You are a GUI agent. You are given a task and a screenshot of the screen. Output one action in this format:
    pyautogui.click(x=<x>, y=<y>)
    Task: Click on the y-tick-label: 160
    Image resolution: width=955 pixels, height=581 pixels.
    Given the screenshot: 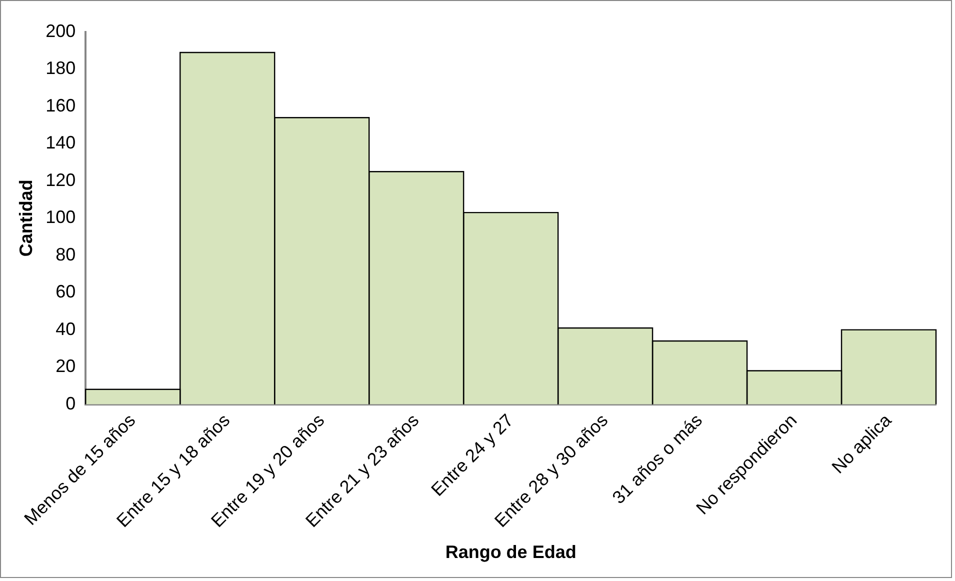 What is the action you would take?
    pyautogui.click(x=61, y=105)
    